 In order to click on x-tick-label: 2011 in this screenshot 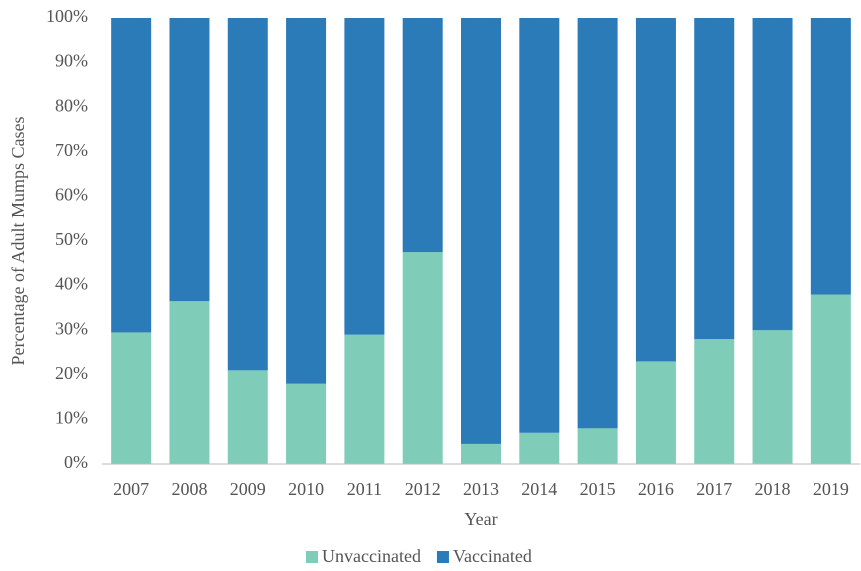, I will do `click(364, 489)`.